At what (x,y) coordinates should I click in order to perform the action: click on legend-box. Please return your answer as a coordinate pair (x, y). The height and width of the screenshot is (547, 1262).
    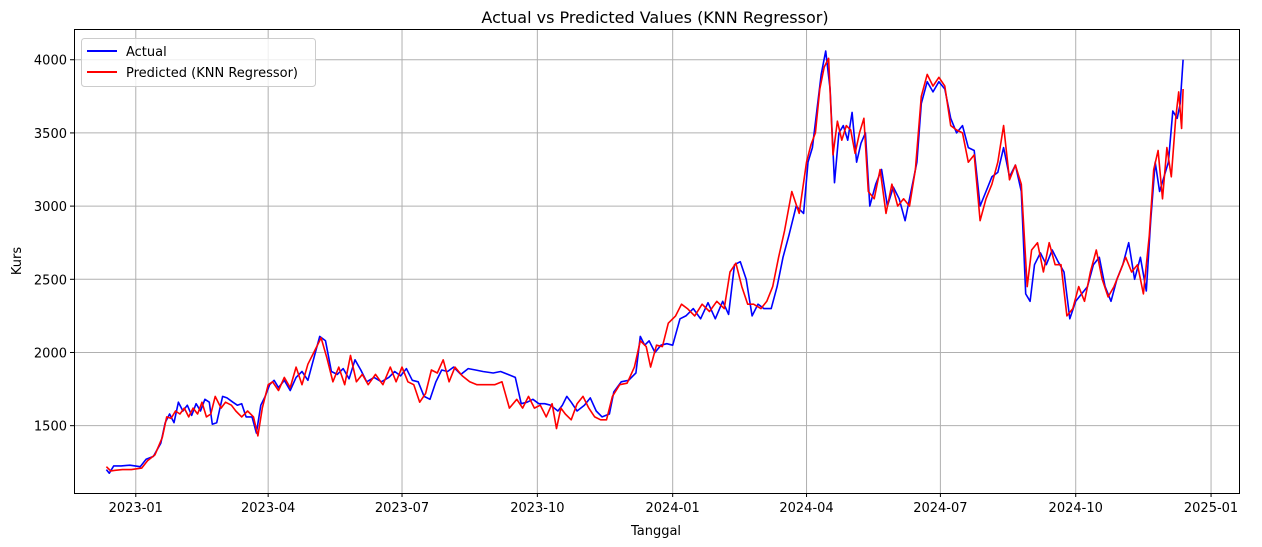
    Looking at the image, I should click on (198, 62).